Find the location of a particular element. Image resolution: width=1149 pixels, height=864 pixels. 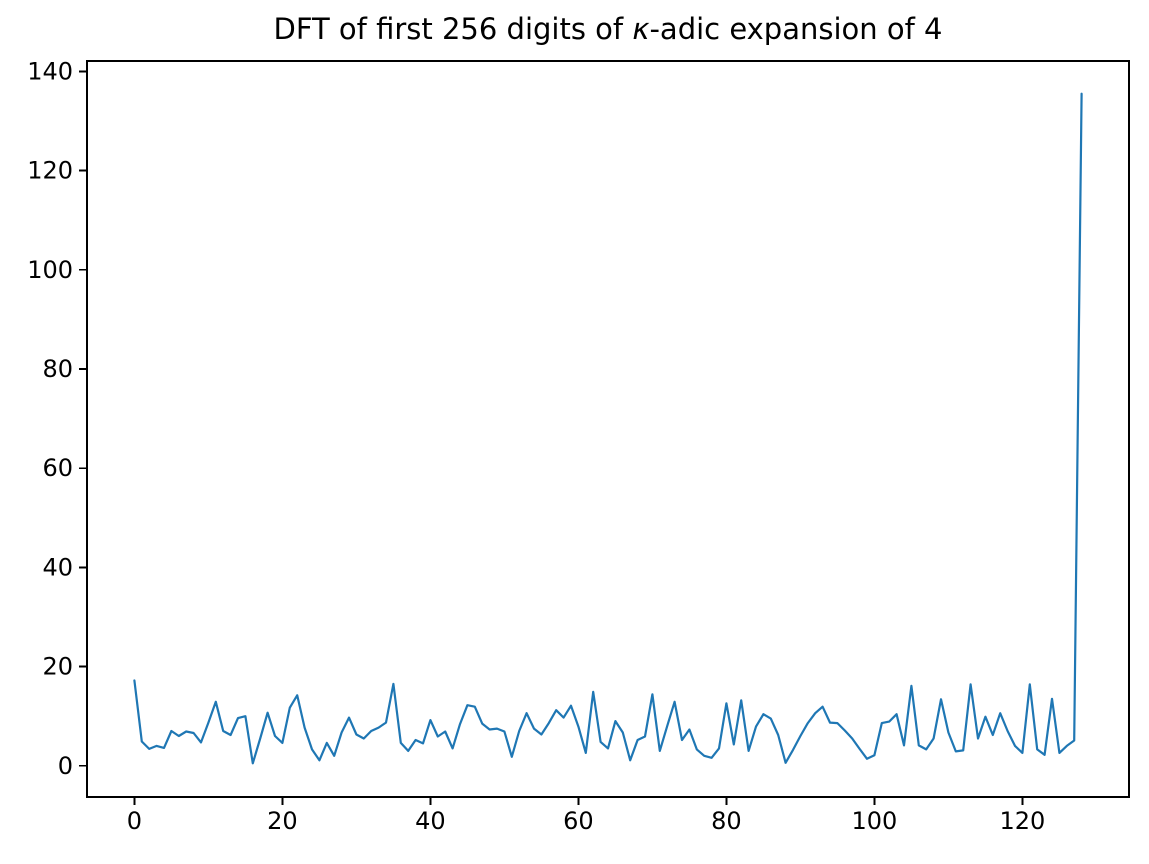

y-tick-label: 20 is located at coordinates (57, 667).